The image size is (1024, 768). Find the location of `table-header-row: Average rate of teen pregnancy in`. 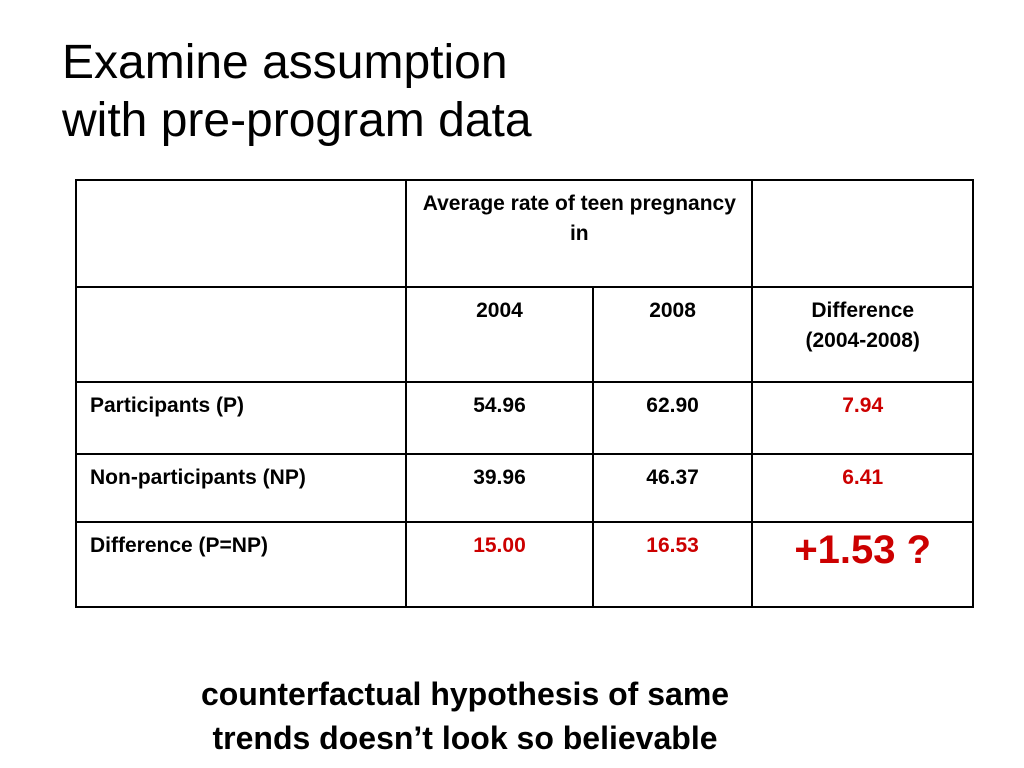

table-header-row: Average rate of teen pregnancy in is located at coordinates (524, 233).